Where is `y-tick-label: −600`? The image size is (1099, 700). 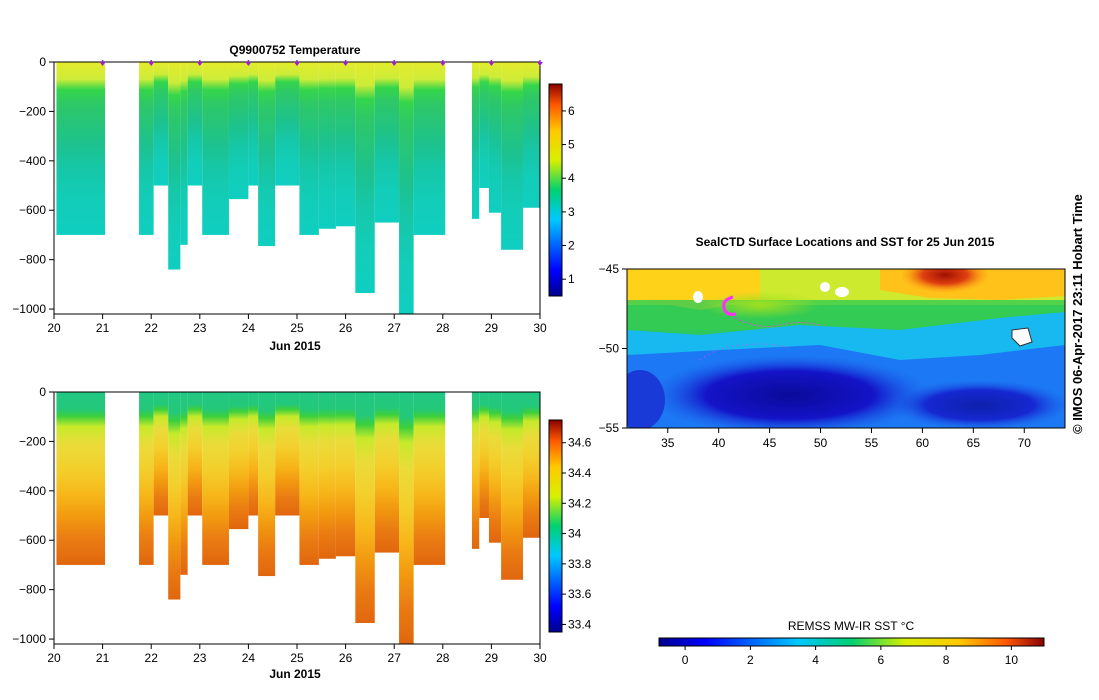
y-tick-label: −600 is located at coordinates (32, 540).